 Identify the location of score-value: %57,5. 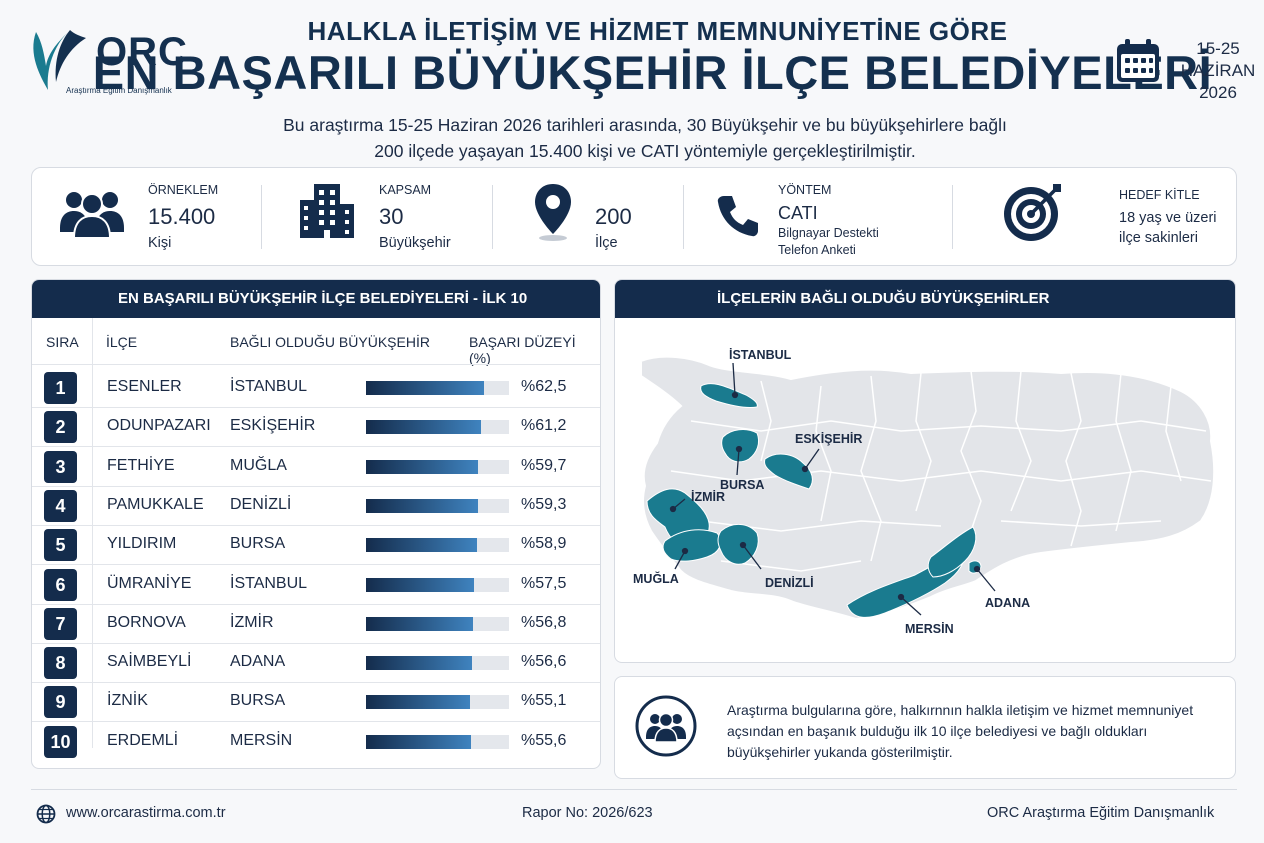
(544, 583).